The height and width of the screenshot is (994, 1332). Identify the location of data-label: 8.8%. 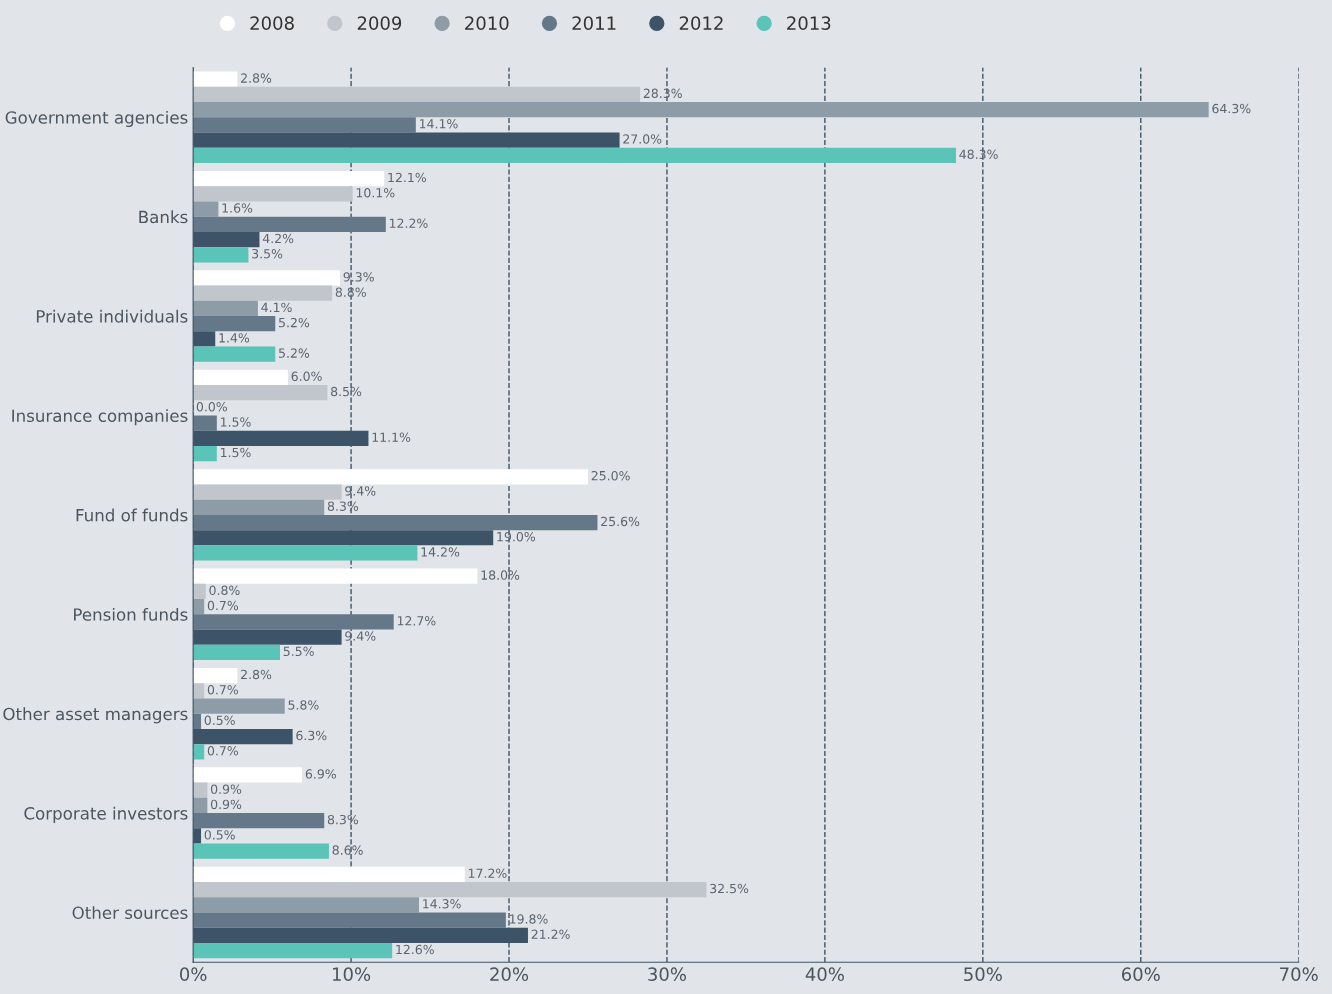
(350, 292).